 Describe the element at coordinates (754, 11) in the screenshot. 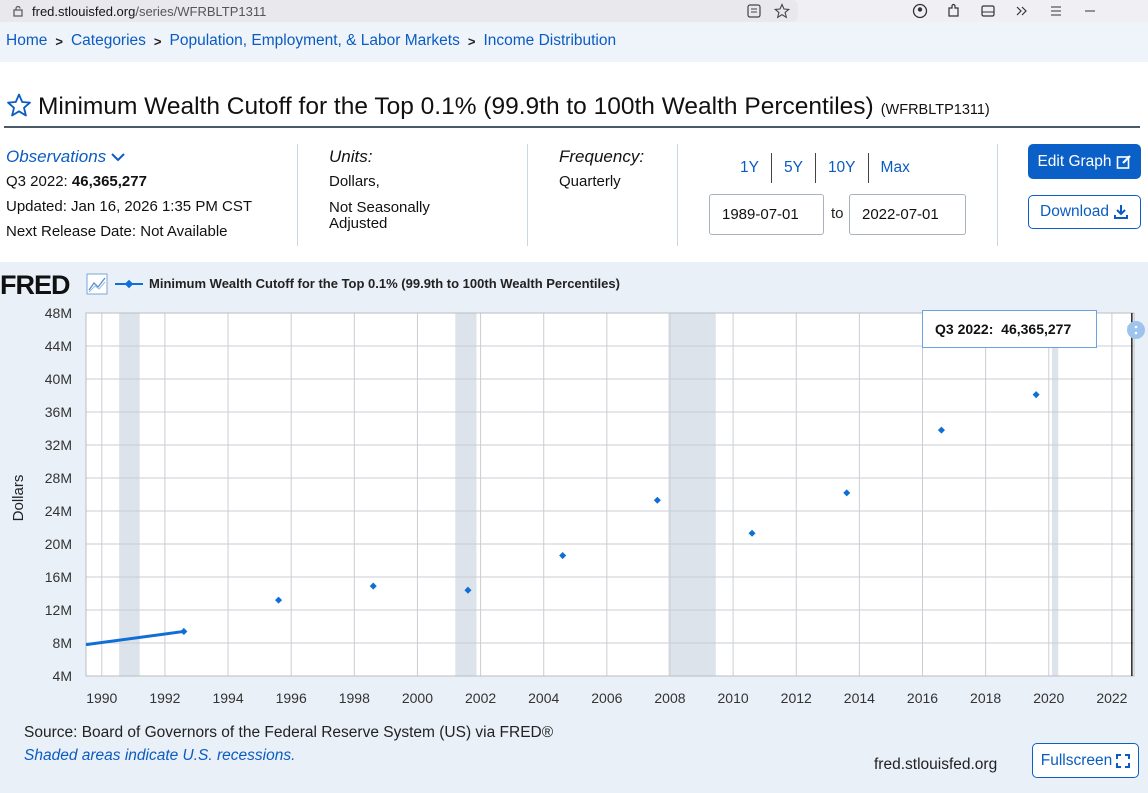

I see `reader-view-icon` at that location.